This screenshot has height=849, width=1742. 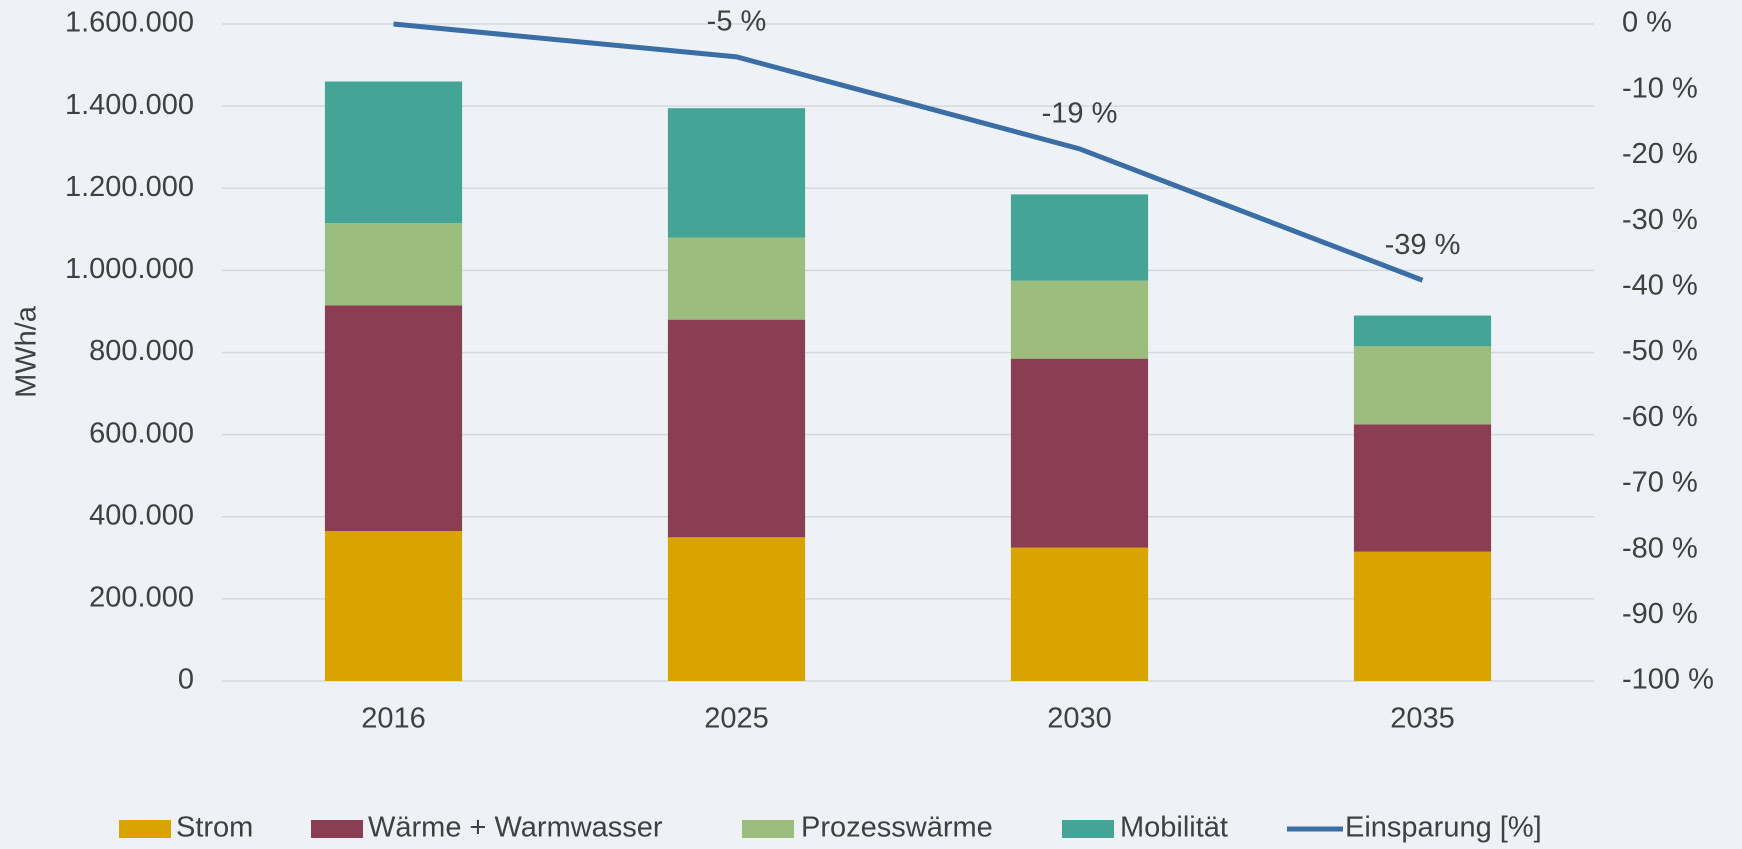 What do you see at coordinates (1174, 828) in the screenshot?
I see `legend-label: Mobilität` at bounding box center [1174, 828].